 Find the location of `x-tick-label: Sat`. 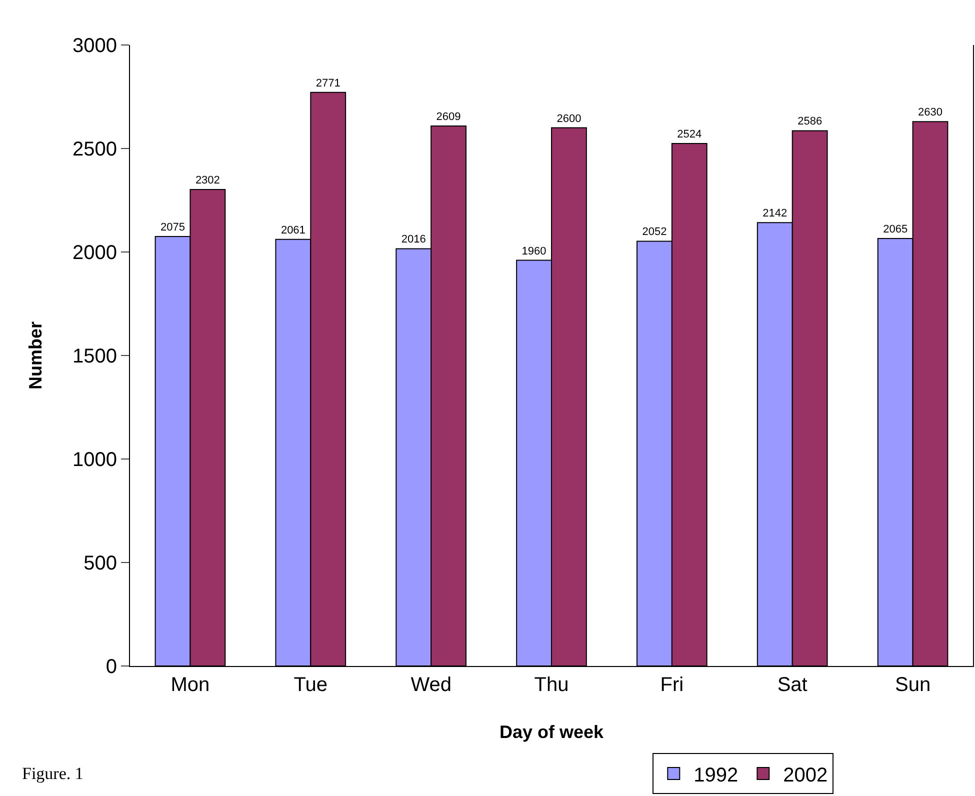

x-tick-label: Sat is located at coordinates (792, 685).